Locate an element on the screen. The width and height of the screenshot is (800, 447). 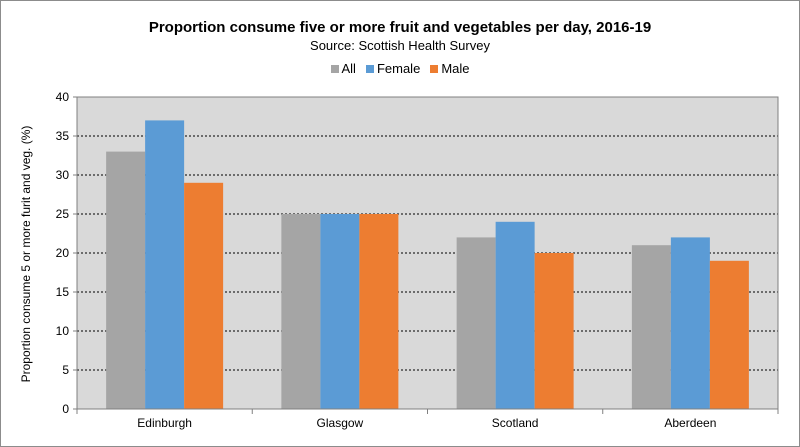
x-tick-label: Aberdeen is located at coordinates (690, 423).